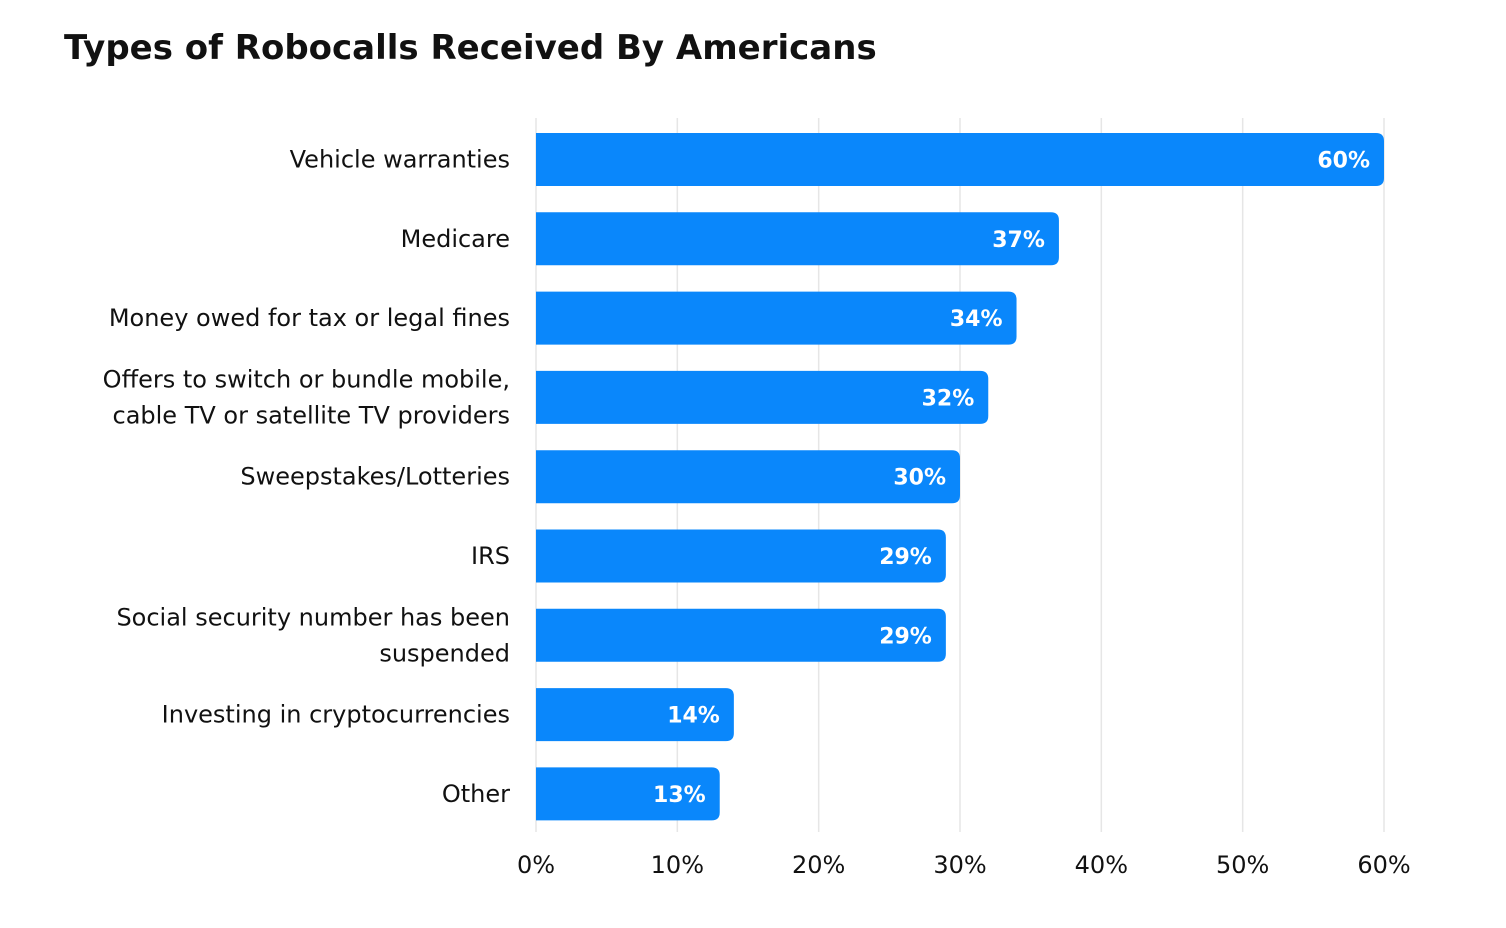 This screenshot has height=928, width=1506. I want to click on category-label-2: Money owed for tax or legal fines, so click(309, 318).